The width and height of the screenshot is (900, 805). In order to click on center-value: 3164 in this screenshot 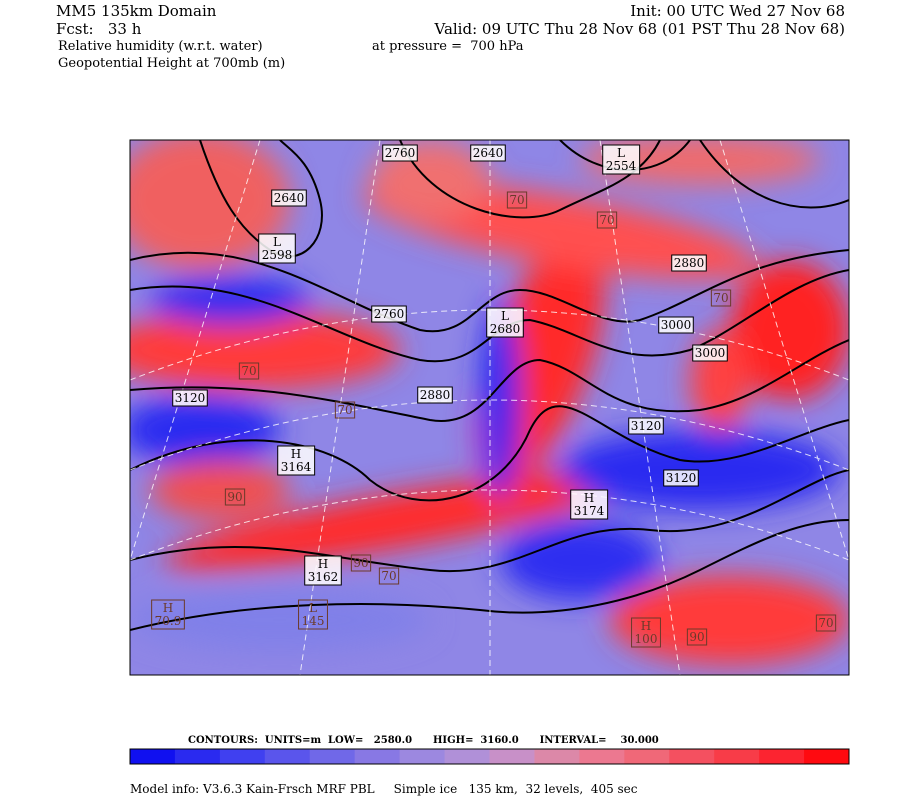, I will do `click(296, 467)`.